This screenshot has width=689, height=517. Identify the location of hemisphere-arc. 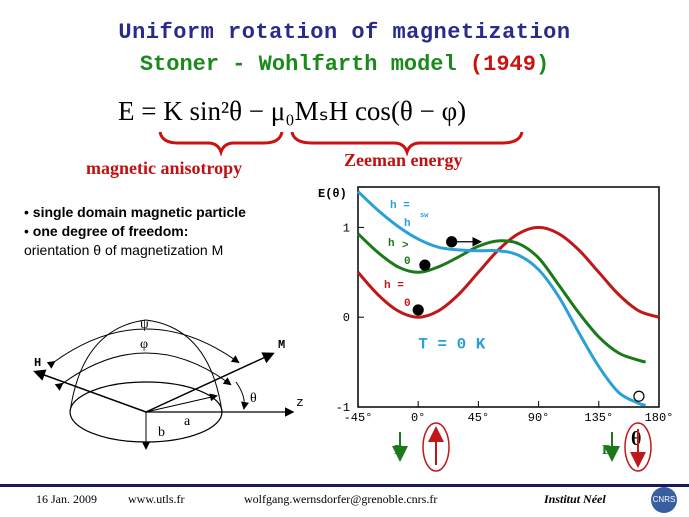
(146, 366).